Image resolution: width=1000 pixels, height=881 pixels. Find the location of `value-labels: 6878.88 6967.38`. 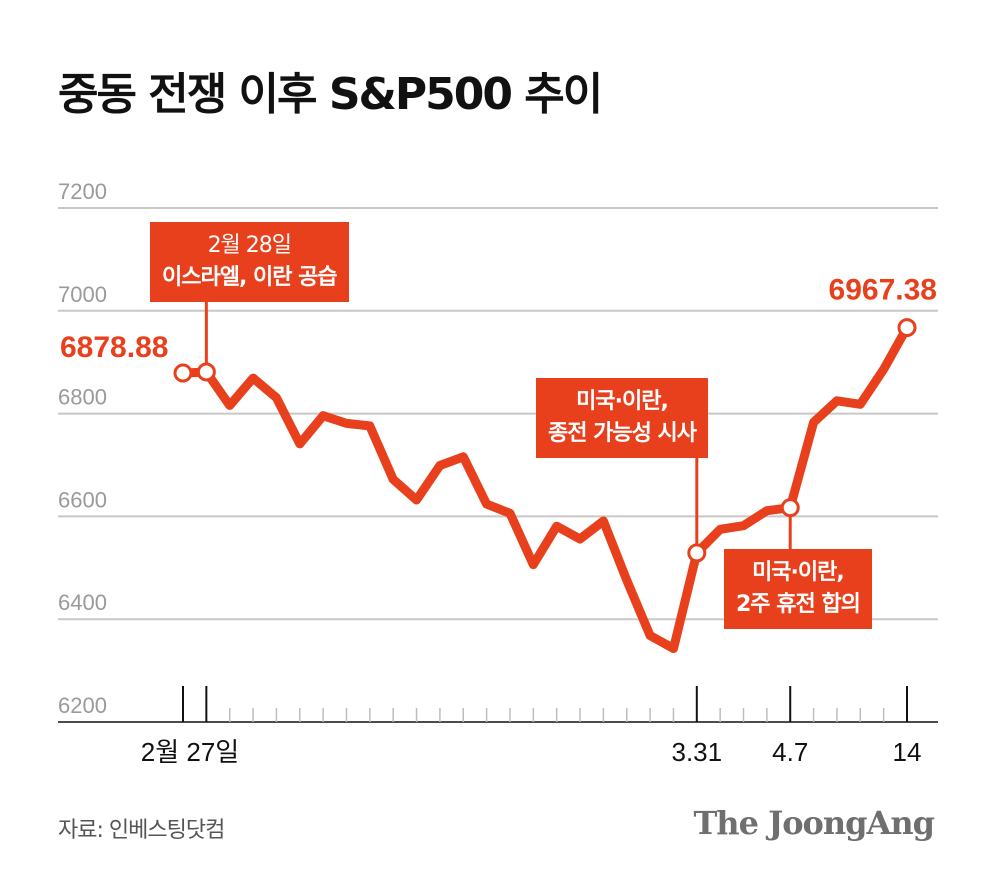

value-labels: 6878.88 6967.38 is located at coordinates (498, 319).